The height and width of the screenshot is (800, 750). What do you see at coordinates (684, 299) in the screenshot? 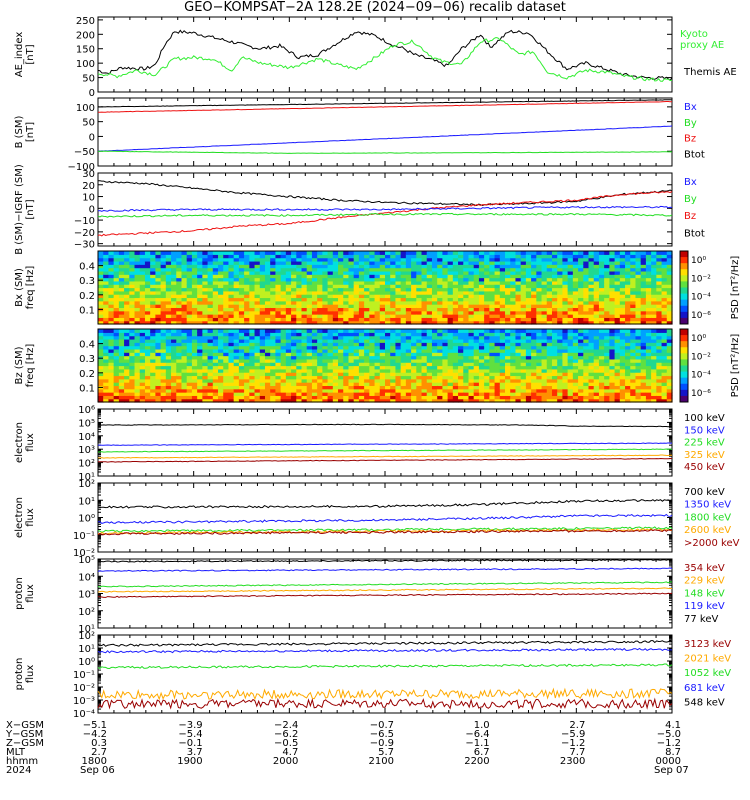
I see `colorbar-cell` at bounding box center [684, 299].